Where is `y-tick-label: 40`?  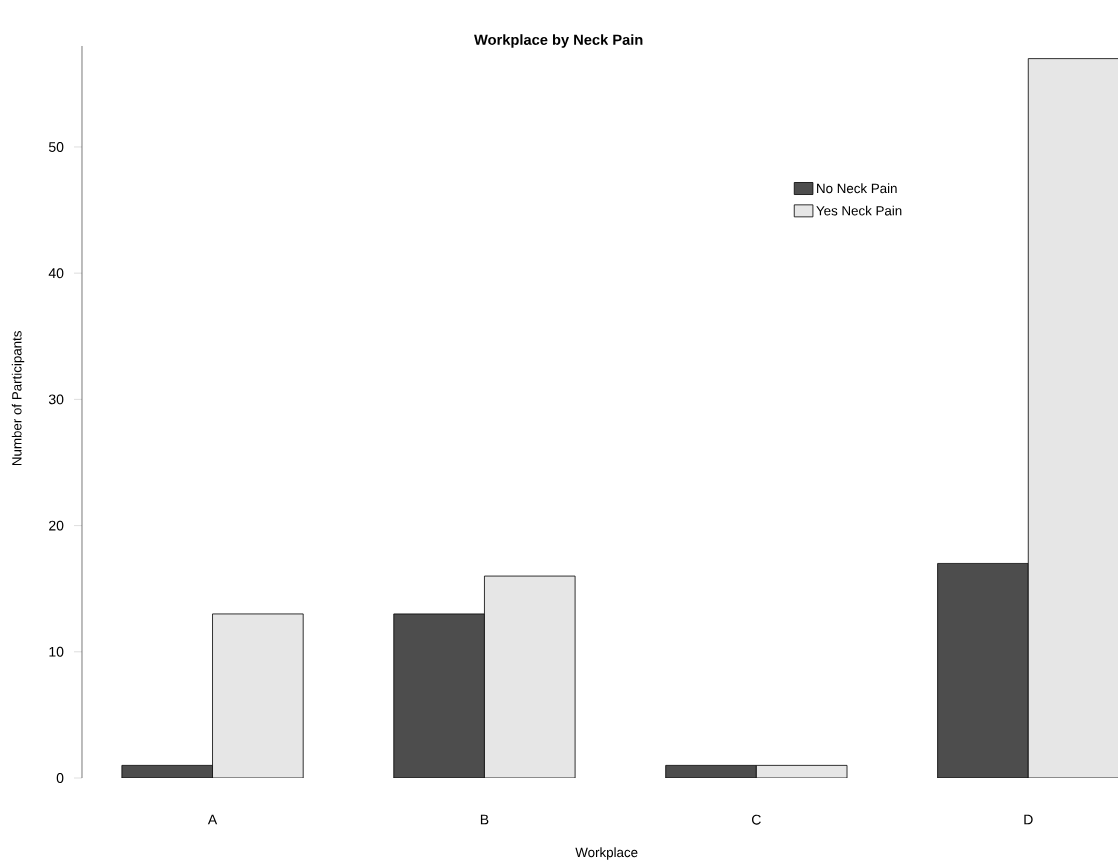 y-tick-label: 40 is located at coordinates (56, 273).